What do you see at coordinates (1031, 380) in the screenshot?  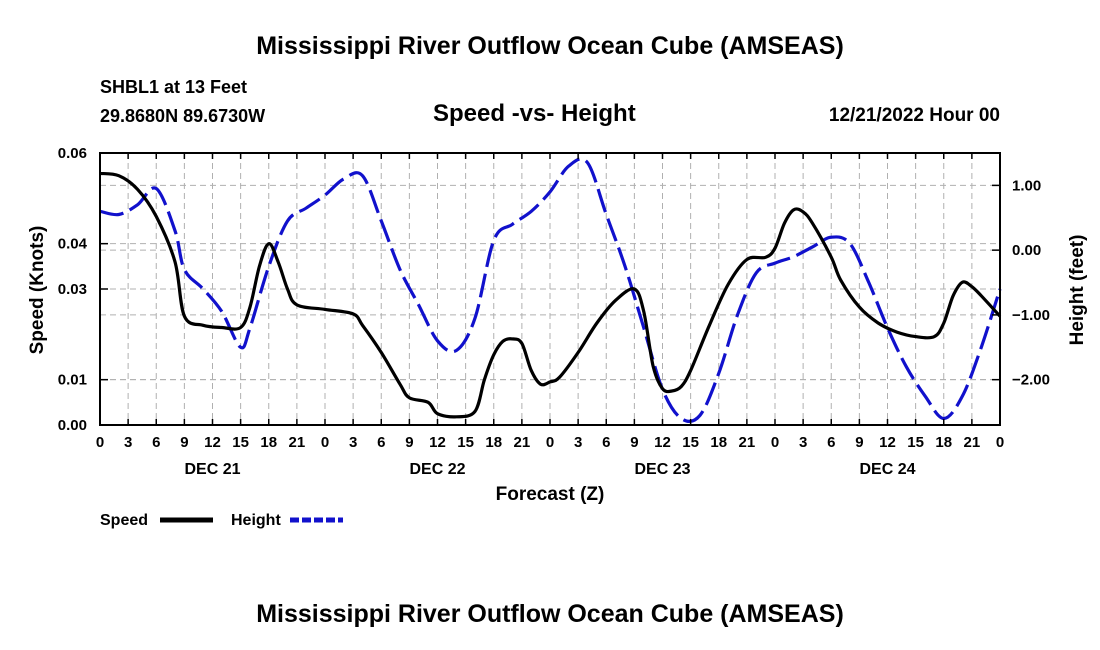 I see `y2-tick-label: −2.00` at bounding box center [1031, 380].